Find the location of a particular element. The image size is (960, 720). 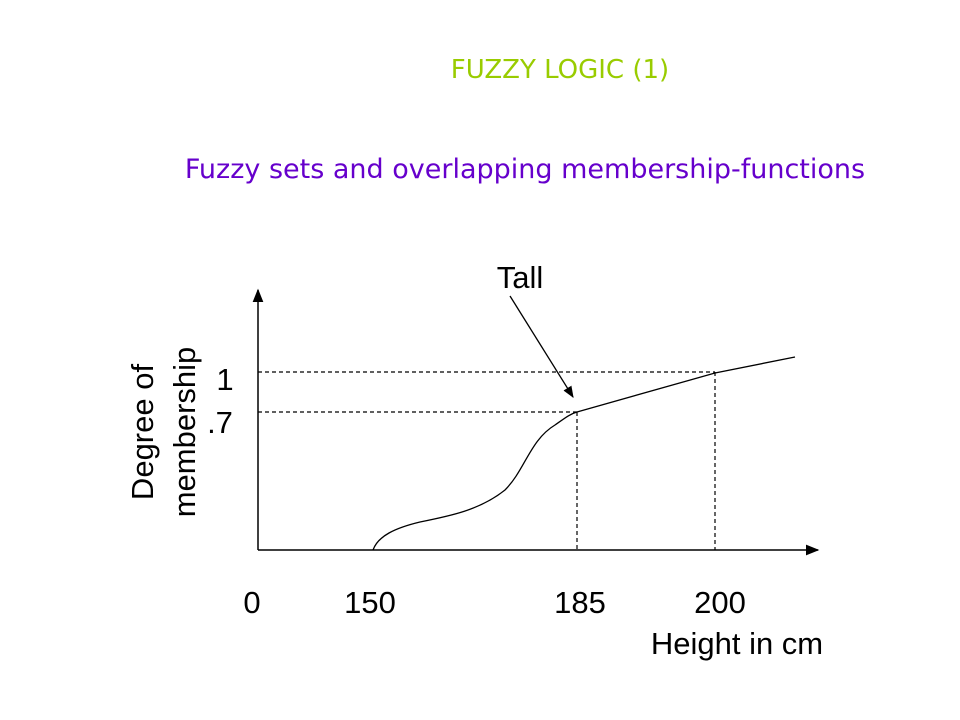

y-axis-label: membership is located at coordinates (184, 432).